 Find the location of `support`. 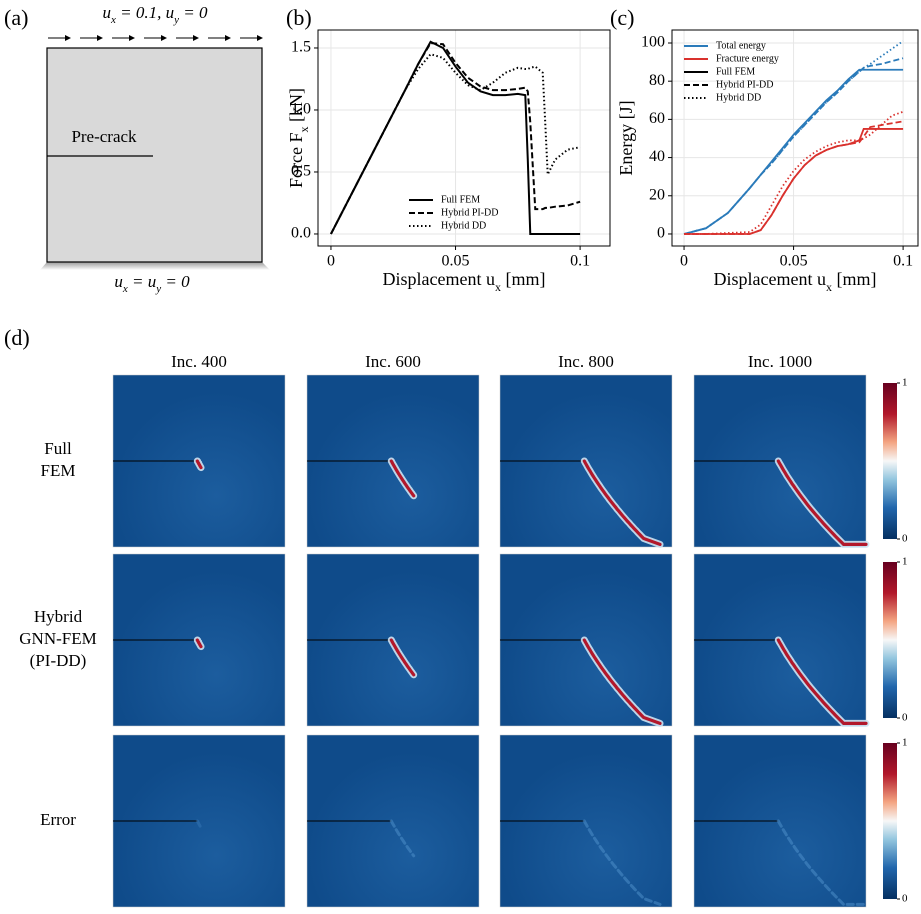

support is located at coordinates (155, 266).